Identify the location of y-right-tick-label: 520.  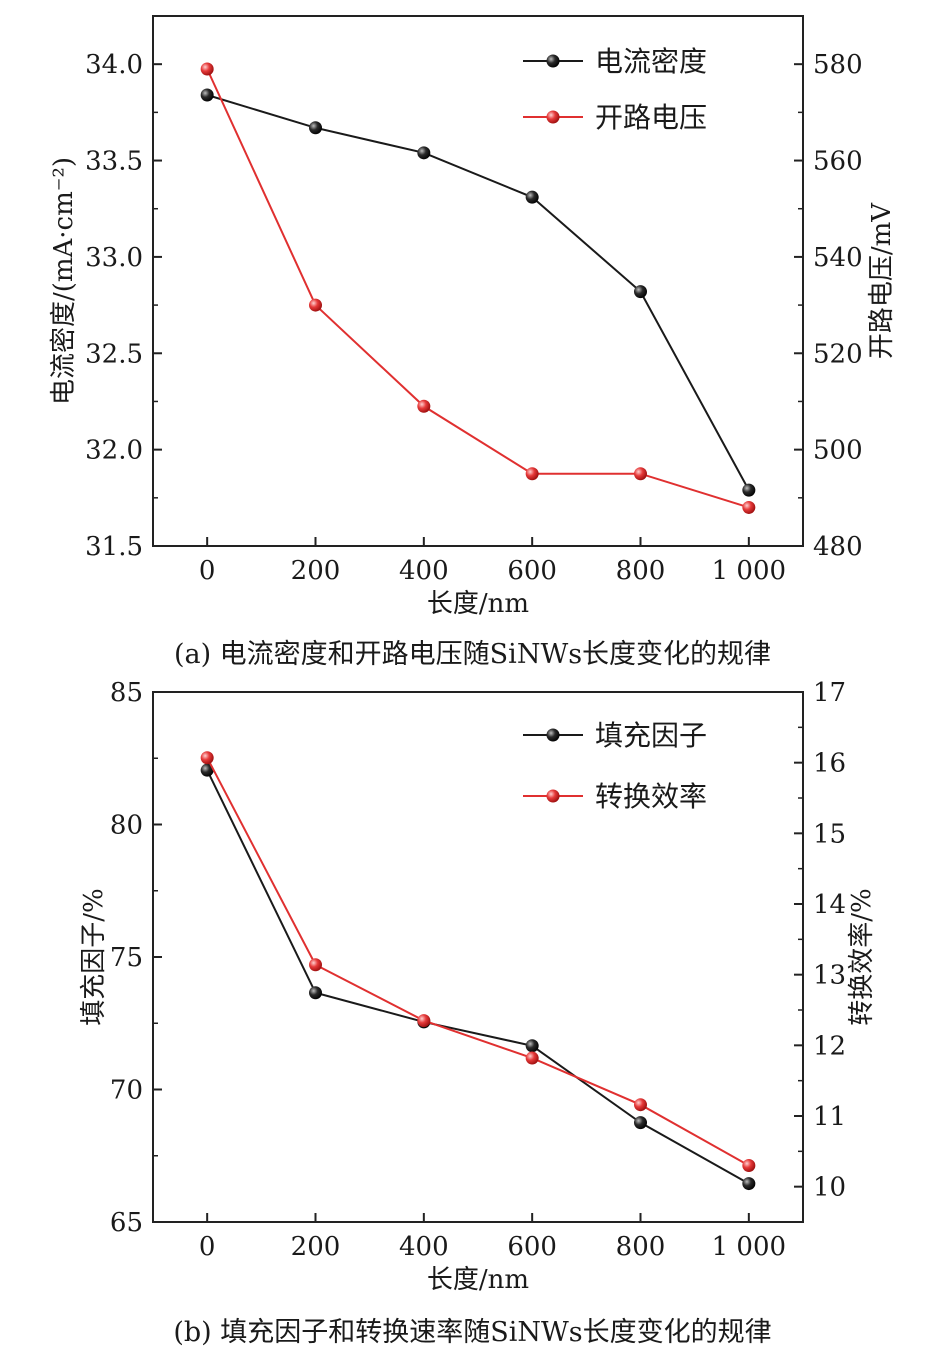
(838, 354).